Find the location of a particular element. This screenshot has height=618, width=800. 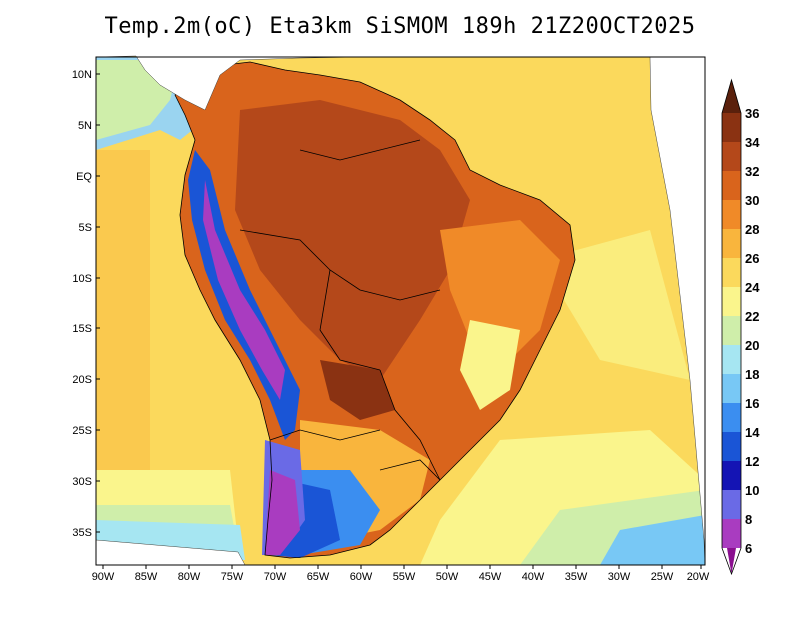

lon-label: 40W is located at coordinates (533, 577).